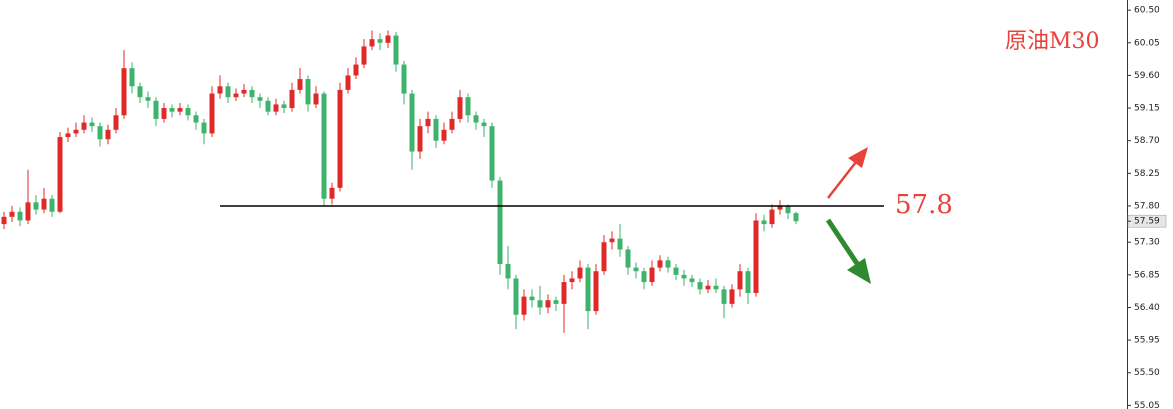  I want to click on y-tick-label: 58.25, so click(1147, 174).